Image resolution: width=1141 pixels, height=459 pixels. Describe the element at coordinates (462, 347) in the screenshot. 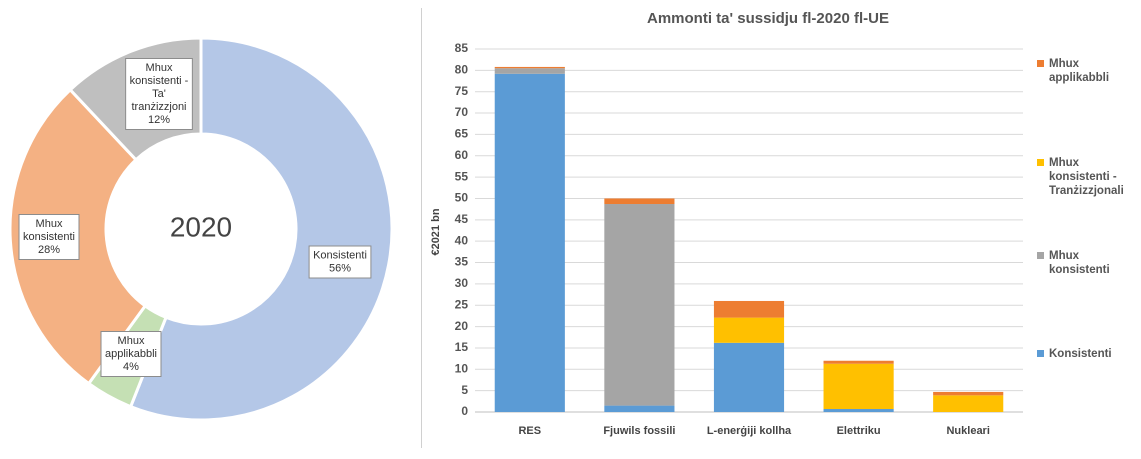

I see `y-tick-label: 15` at that location.